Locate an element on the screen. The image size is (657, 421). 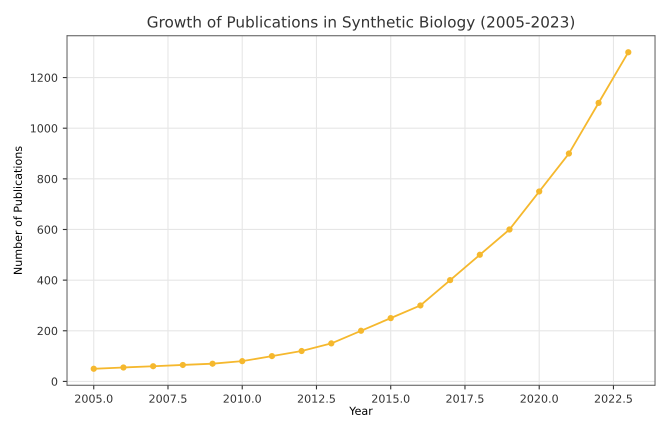
y-tick-label: 1000 is located at coordinates (44, 128).